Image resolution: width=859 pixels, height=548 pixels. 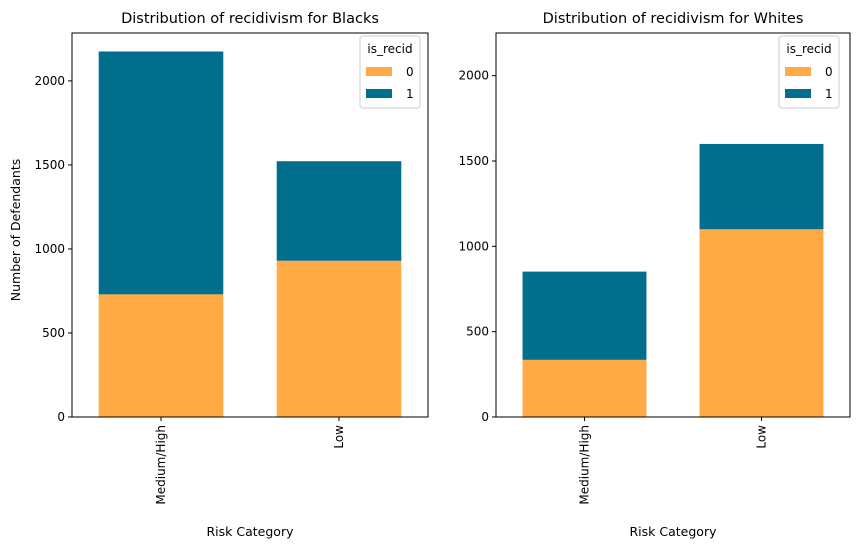 What do you see at coordinates (15, 230) in the screenshot?
I see `y-axis-label: Number of Defendants` at bounding box center [15, 230].